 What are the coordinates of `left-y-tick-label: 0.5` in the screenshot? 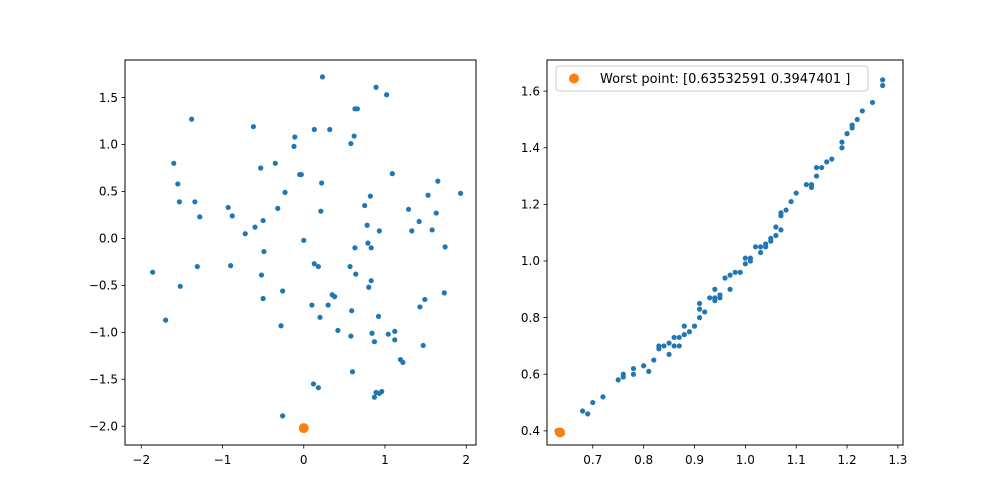 It's located at (108, 192).